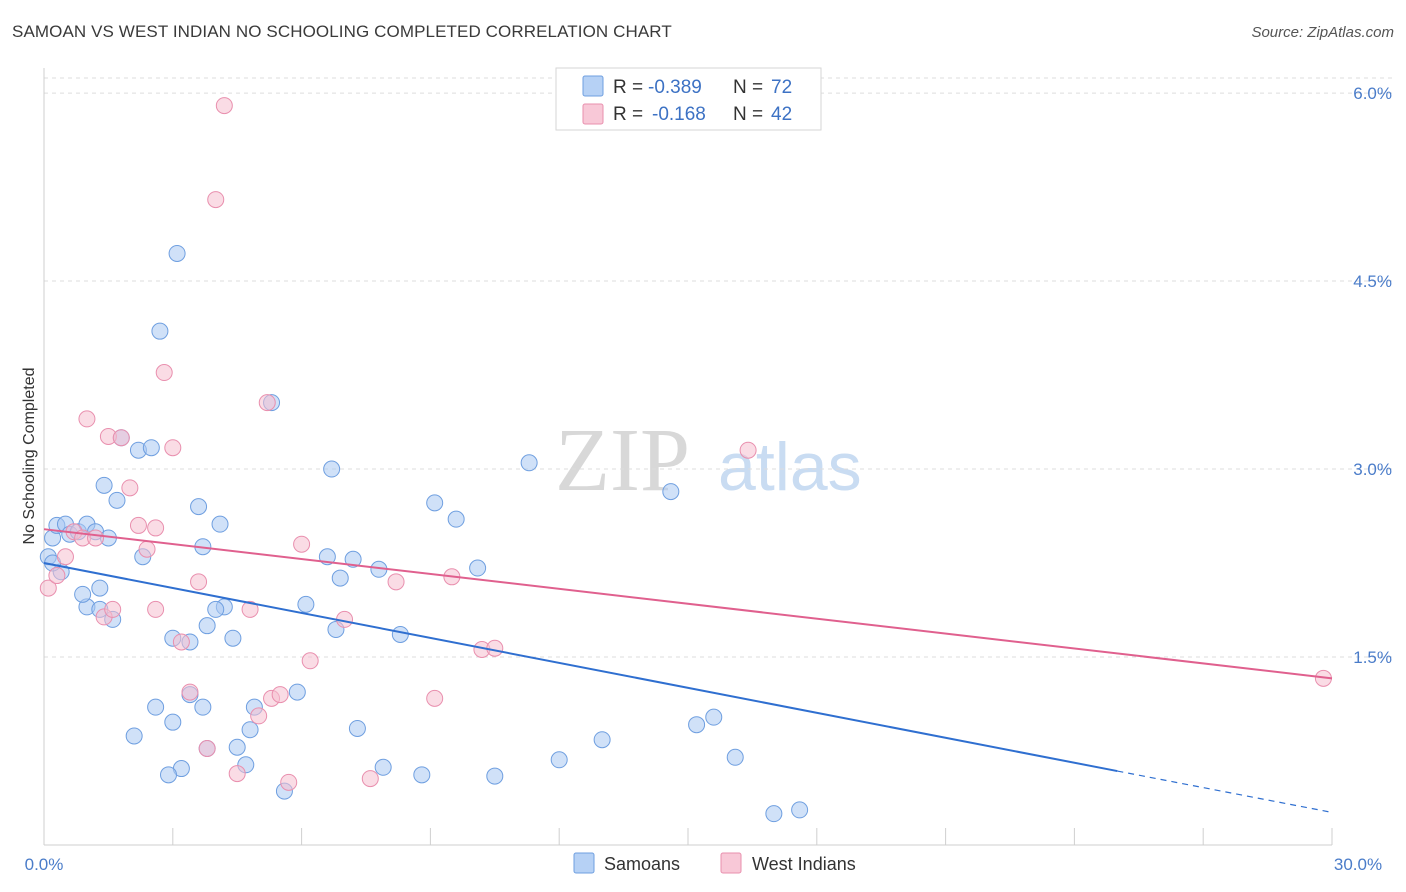  What do you see at coordinates (1358, 864) in the screenshot?
I see `x-tick-label-max: 30.0%` at bounding box center [1358, 864].